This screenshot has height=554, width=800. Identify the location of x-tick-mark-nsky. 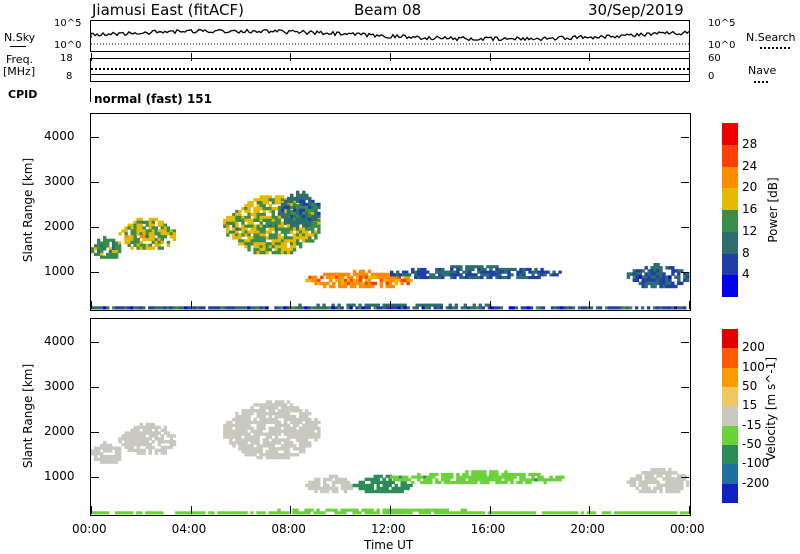
(390, 57).